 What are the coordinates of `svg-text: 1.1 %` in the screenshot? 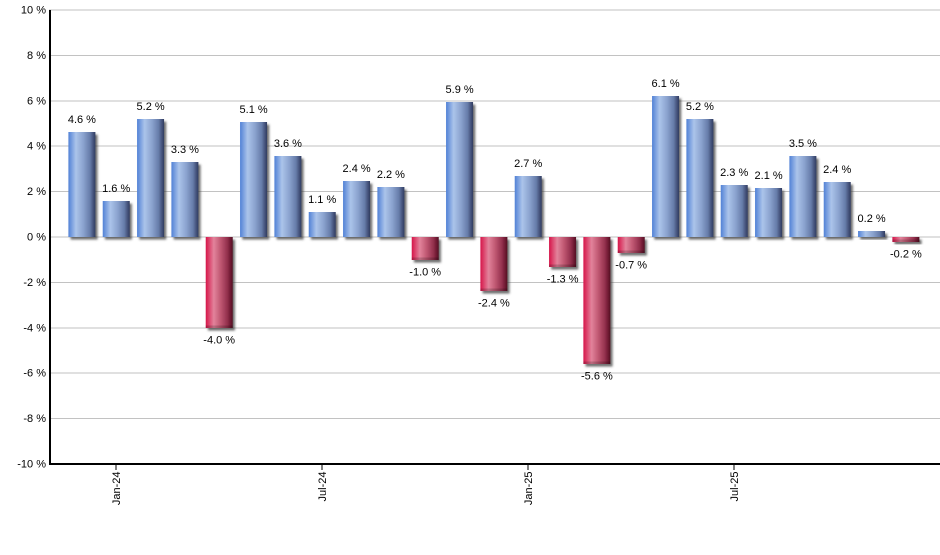 It's located at (322, 200).